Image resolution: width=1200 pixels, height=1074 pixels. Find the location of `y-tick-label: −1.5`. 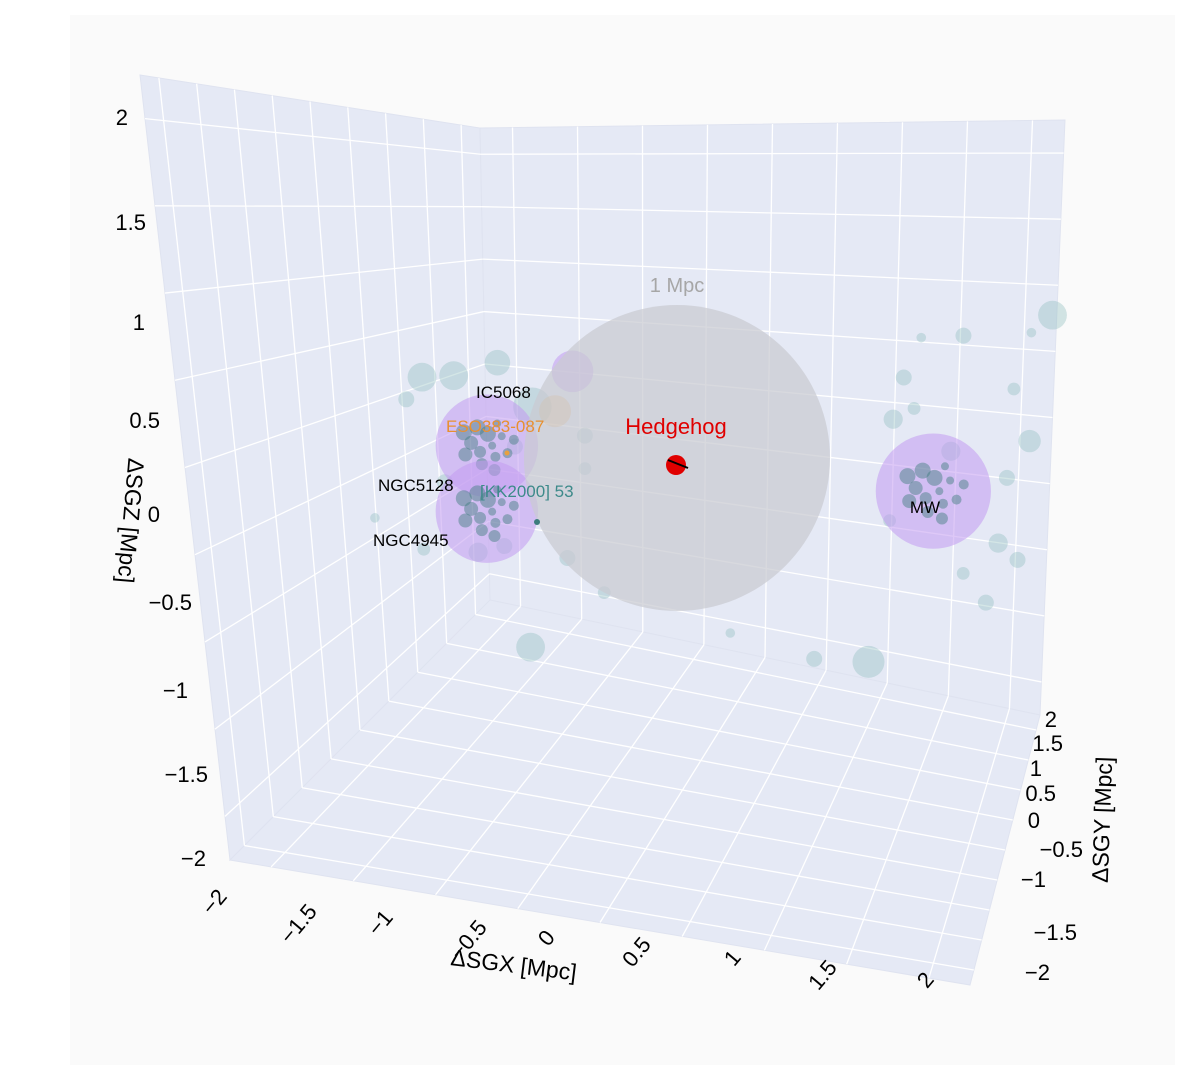

y-tick-label: −1.5 is located at coordinates (1055, 932).